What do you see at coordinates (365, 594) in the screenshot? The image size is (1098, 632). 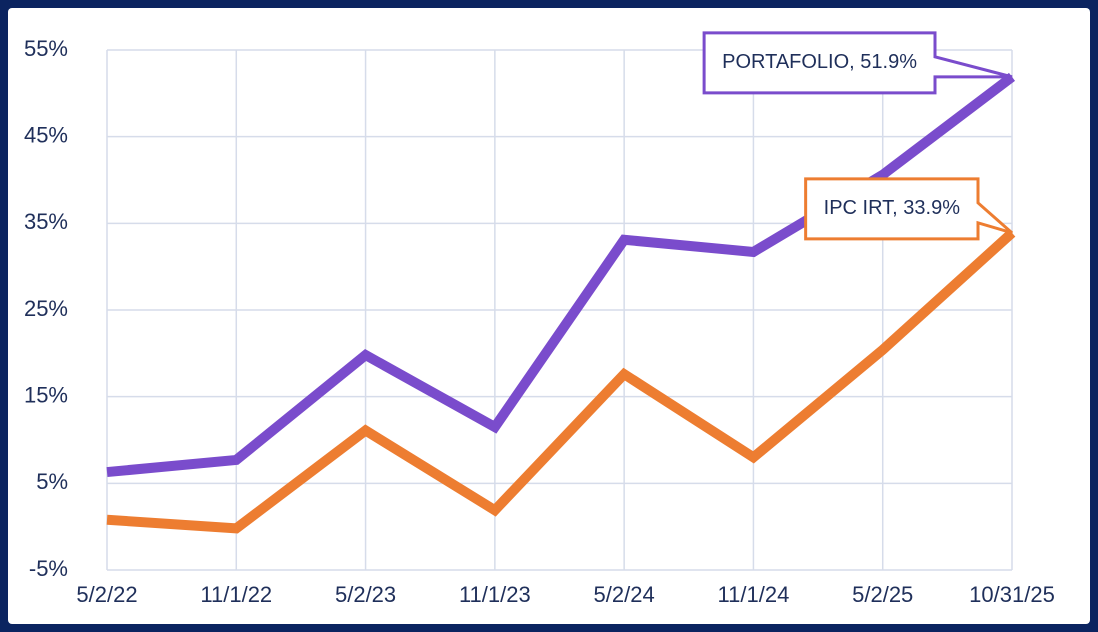 I see `x-tick-label: 5/2/23` at bounding box center [365, 594].